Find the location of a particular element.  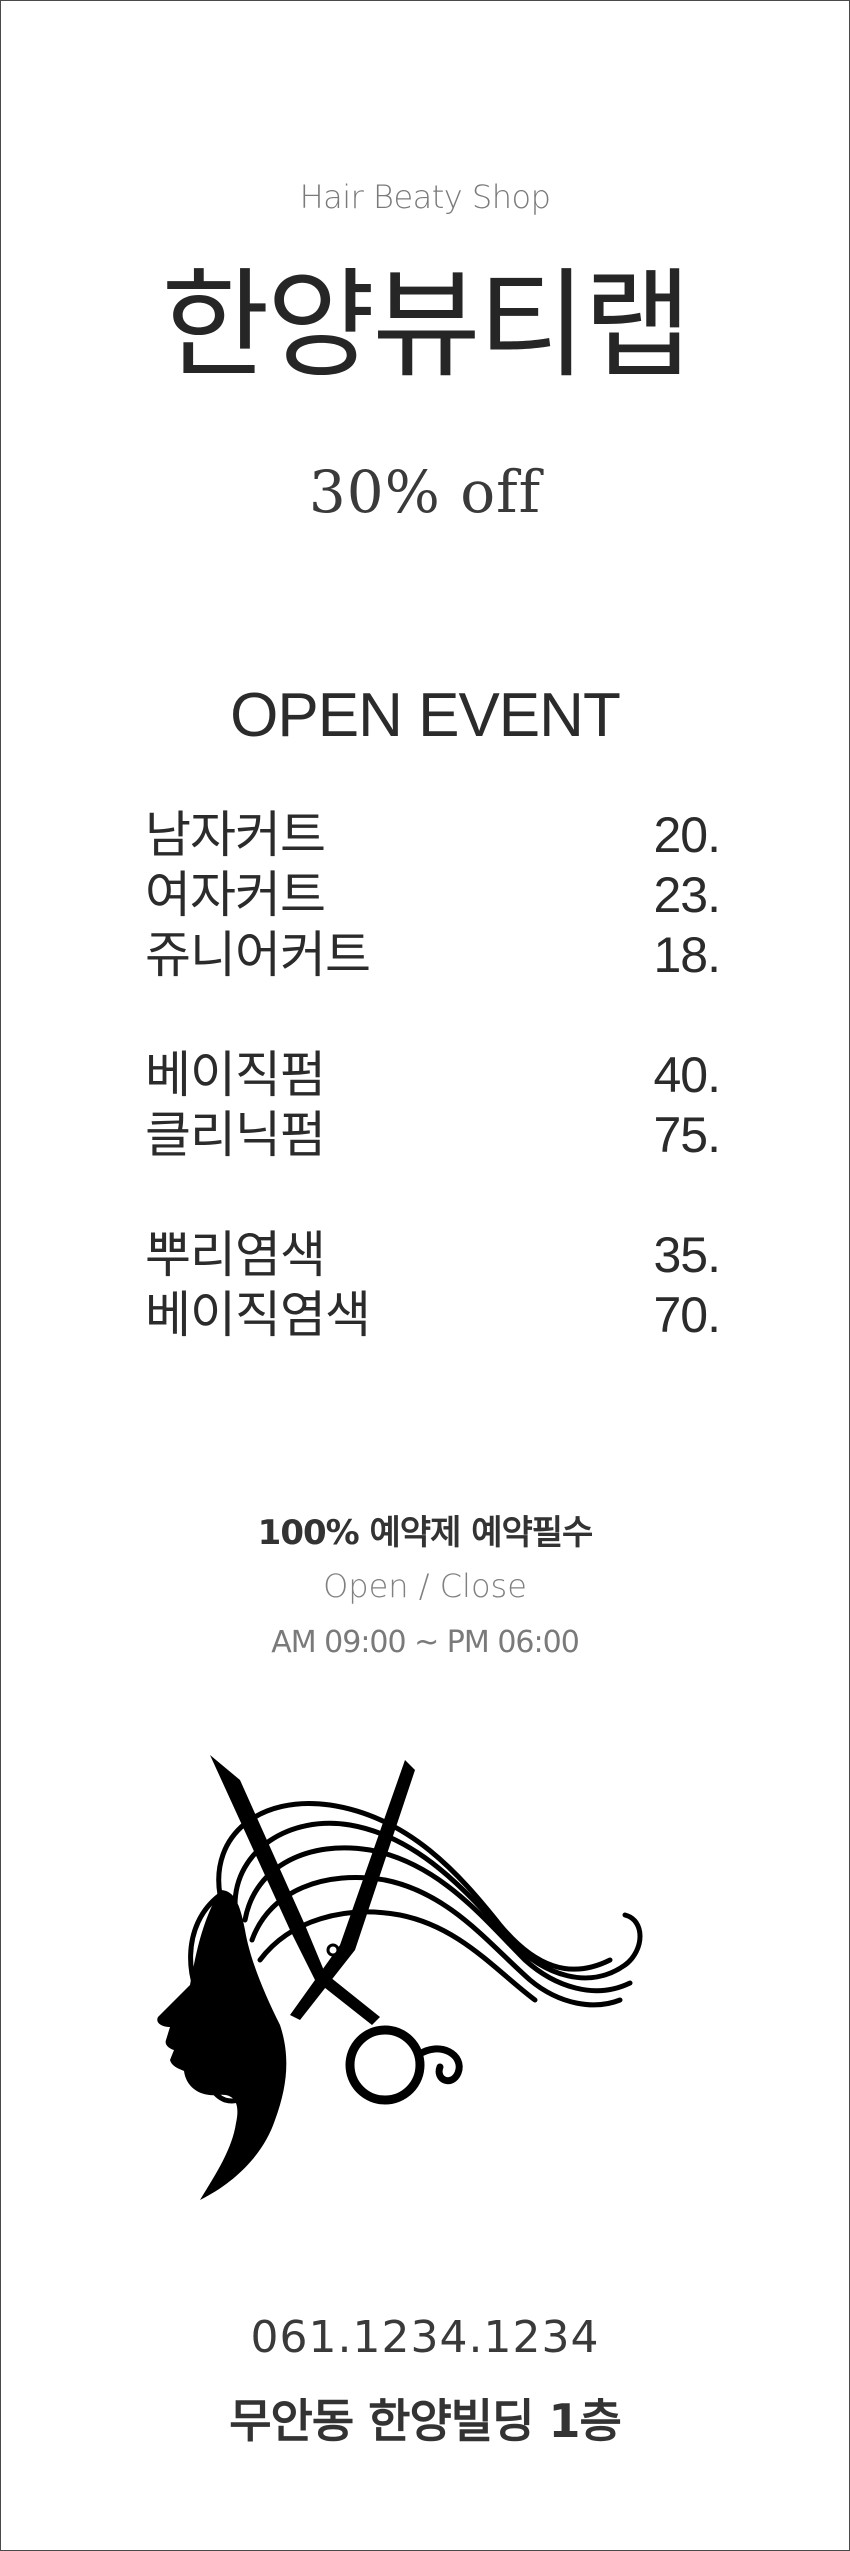

hair-salon-scissors-silhouette-icon is located at coordinates (400, 1977).